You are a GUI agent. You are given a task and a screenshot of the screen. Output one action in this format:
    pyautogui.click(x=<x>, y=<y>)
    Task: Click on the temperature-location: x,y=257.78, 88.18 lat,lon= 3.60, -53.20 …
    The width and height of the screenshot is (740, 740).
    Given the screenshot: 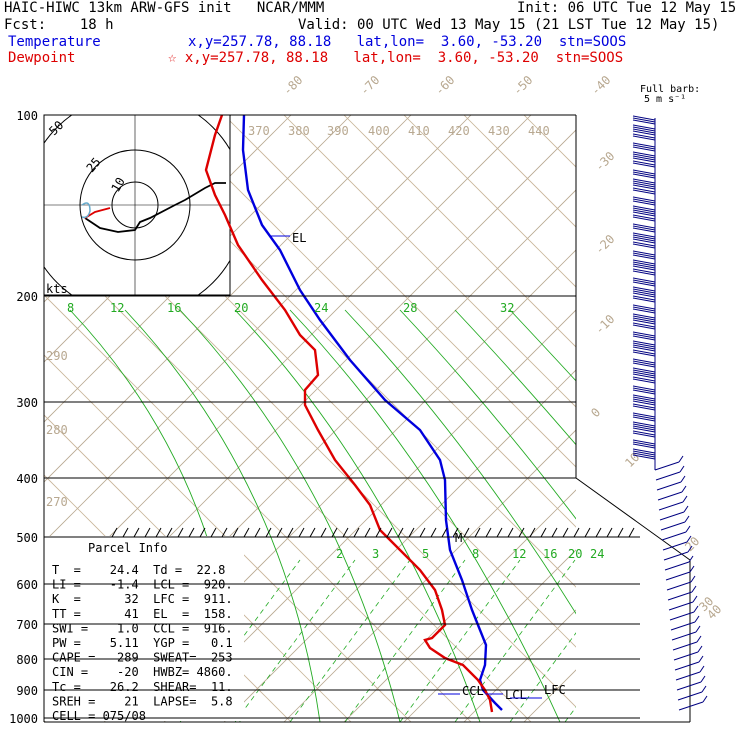 What is the action you would take?
    pyautogui.click(x=407, y=42)
    